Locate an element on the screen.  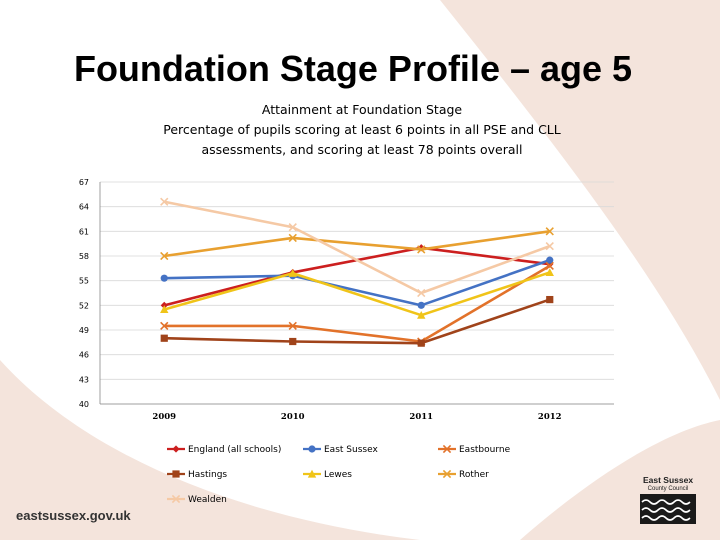
legend-marker-wealden is located at coordinates (176, 499).